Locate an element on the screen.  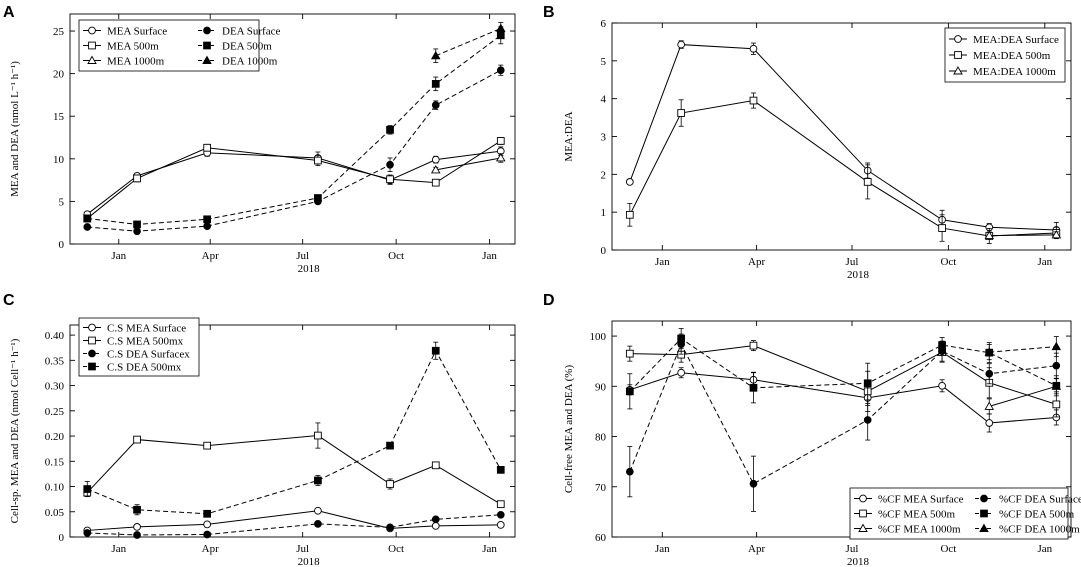
panel-b-x-axis-title: 2018 is located at coordinates (858, 275).